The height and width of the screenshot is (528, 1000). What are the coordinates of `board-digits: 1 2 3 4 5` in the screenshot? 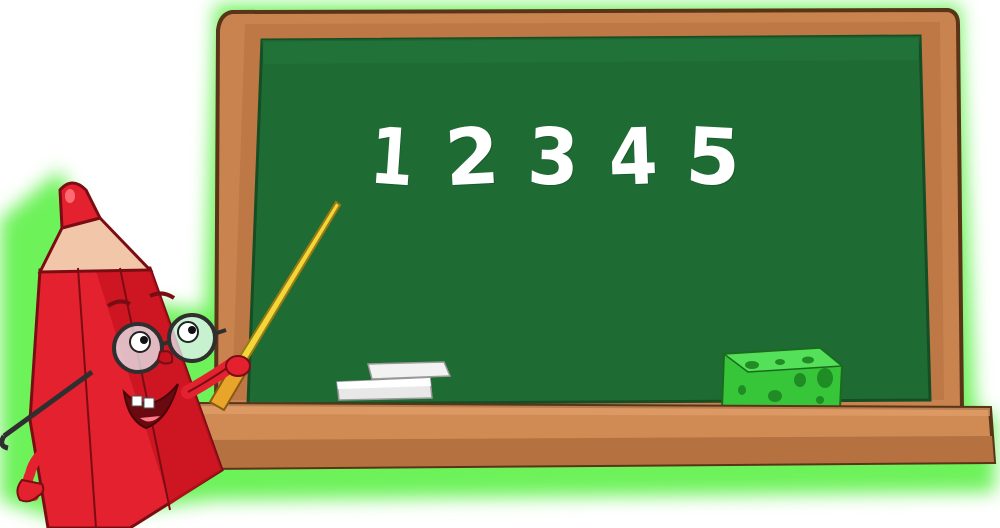 It's located at (595, 158).